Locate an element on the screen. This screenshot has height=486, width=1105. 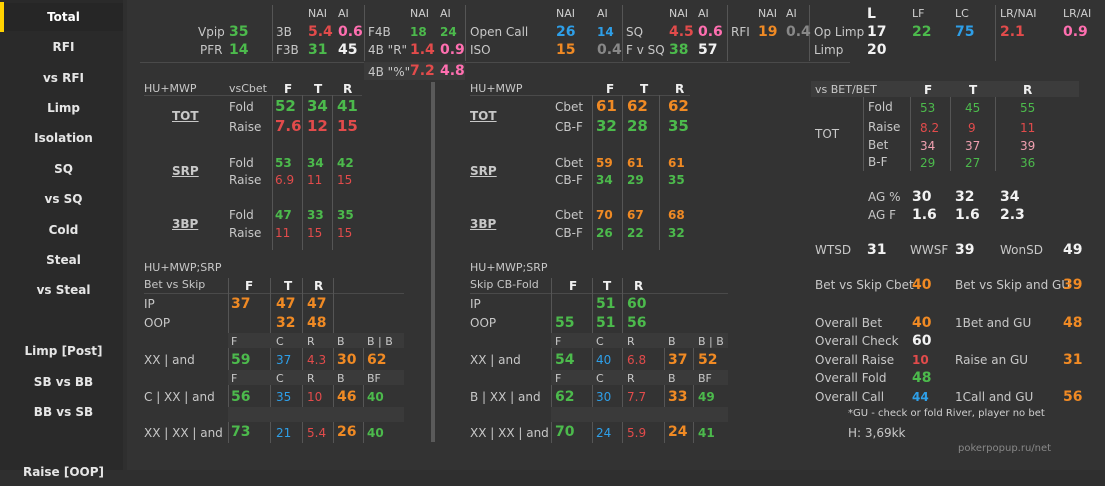
oop-r: 48 is located at coordinates (317, 323).